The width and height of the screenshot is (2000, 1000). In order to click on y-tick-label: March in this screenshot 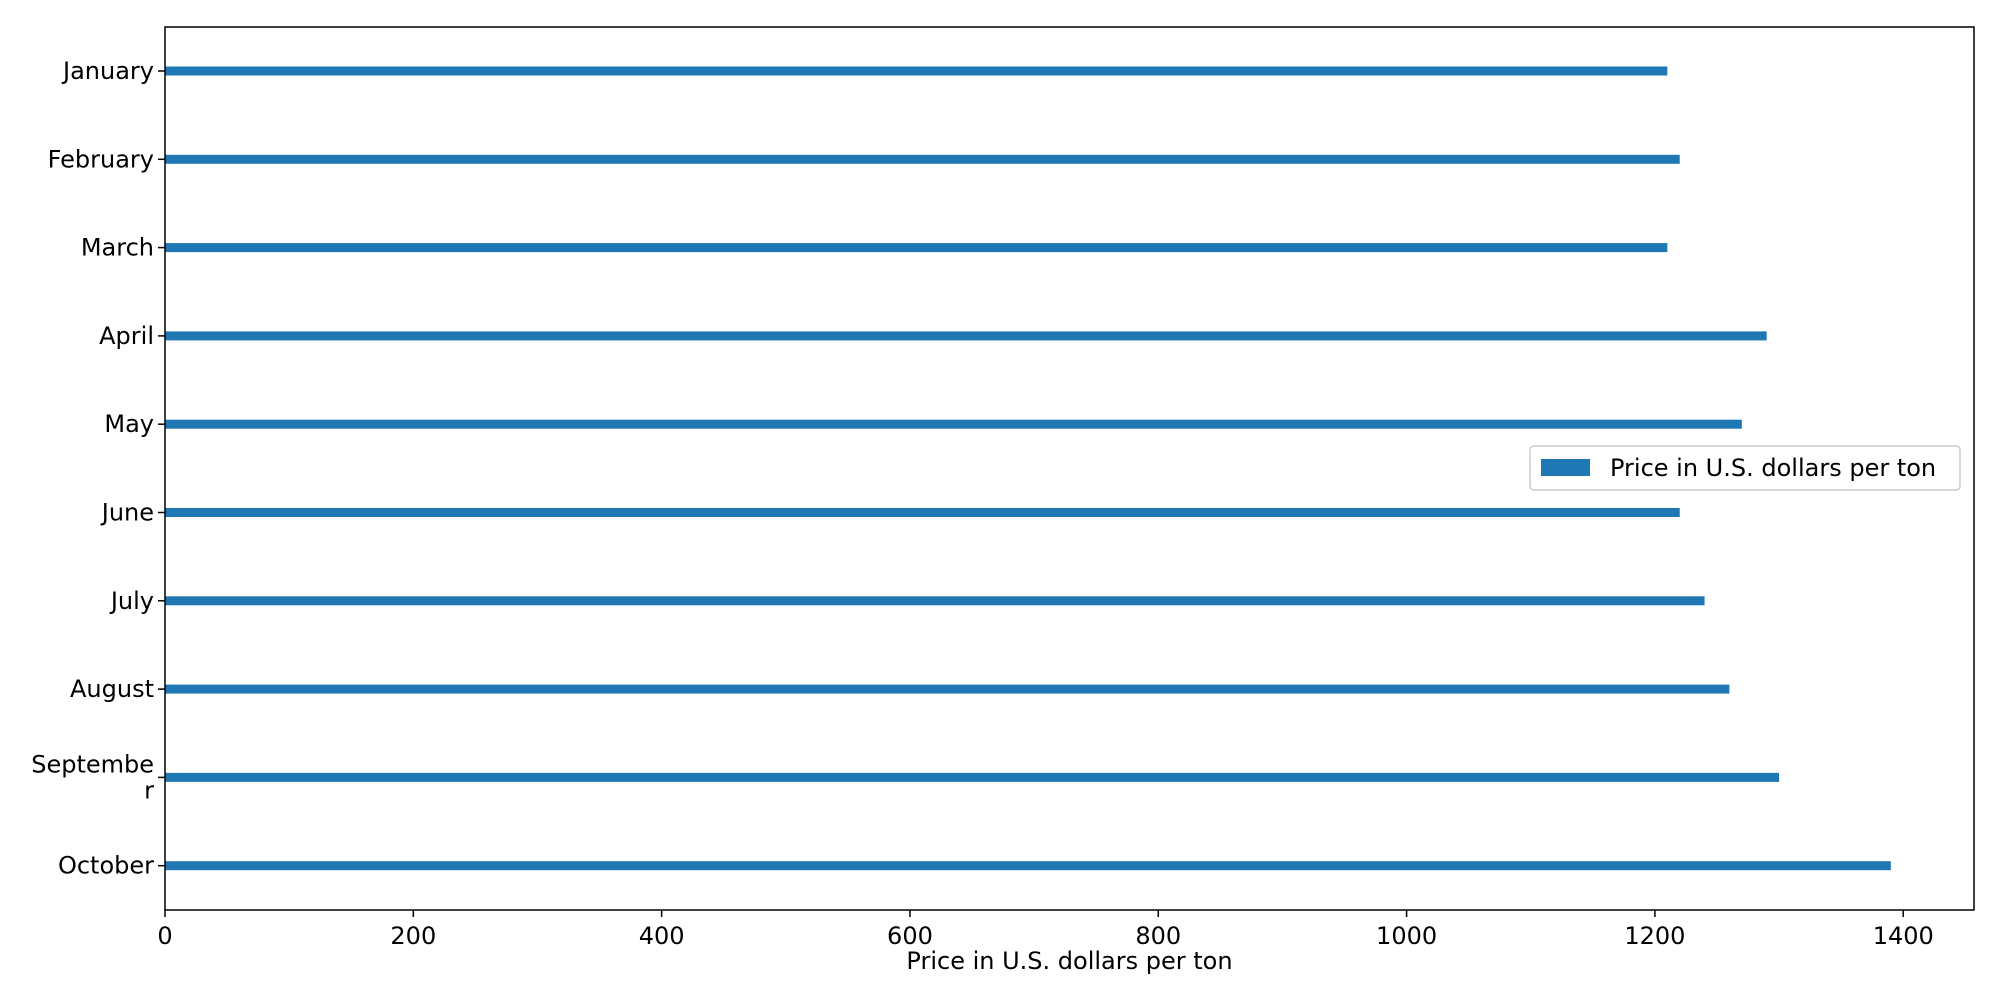, I will do `click(117, 248)`.